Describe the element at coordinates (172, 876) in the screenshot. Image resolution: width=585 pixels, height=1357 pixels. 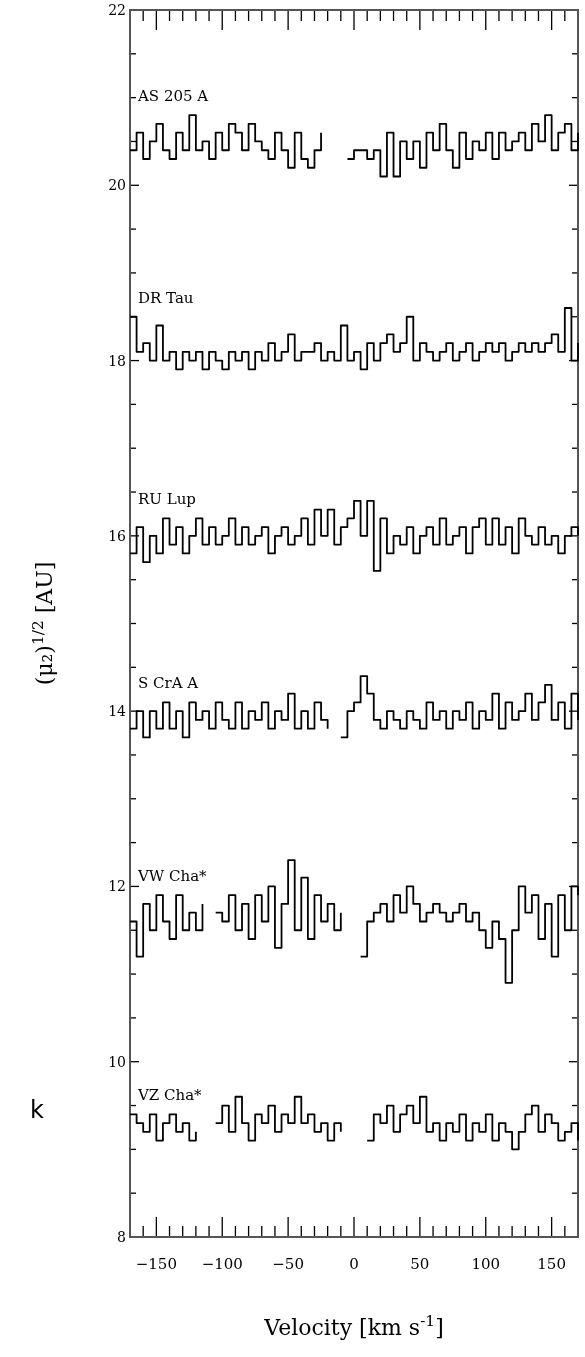
I see `series-label: VW Cha*` at that location.